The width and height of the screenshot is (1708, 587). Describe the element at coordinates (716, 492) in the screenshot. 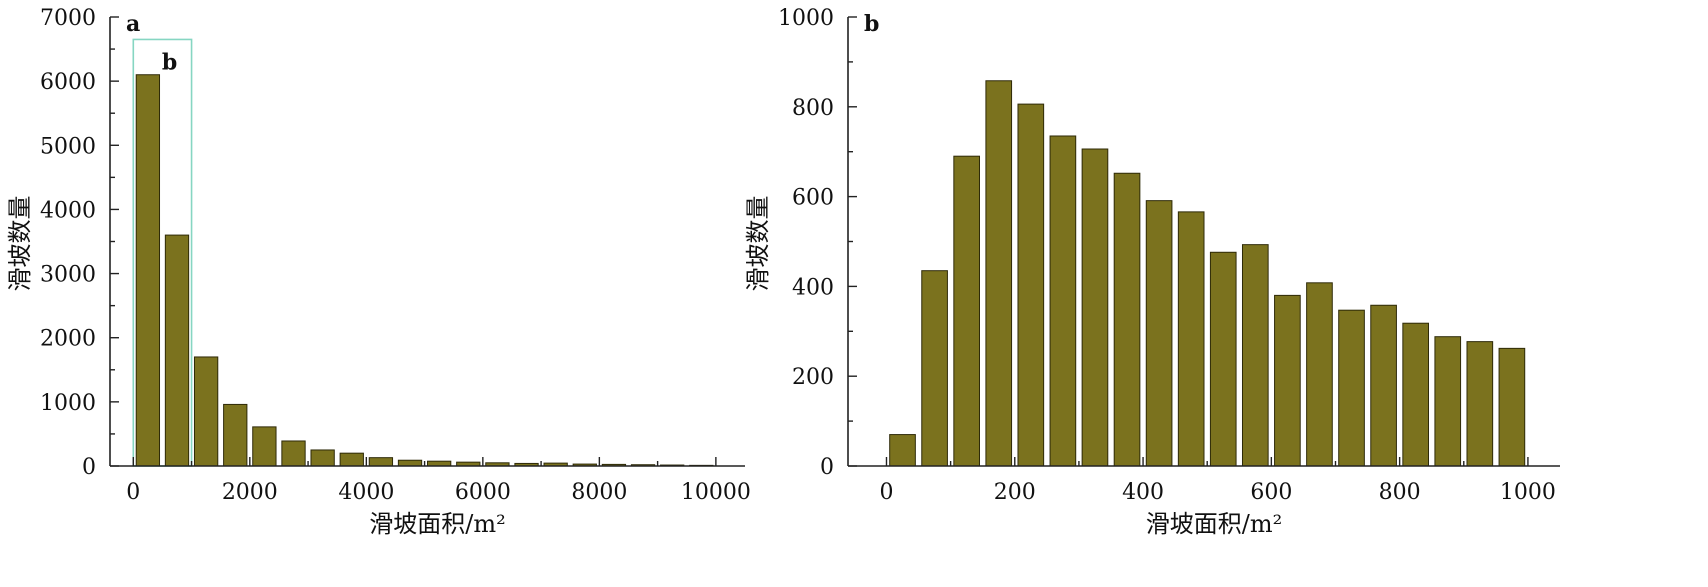

I see `x-tick-label: 10000` at that location.